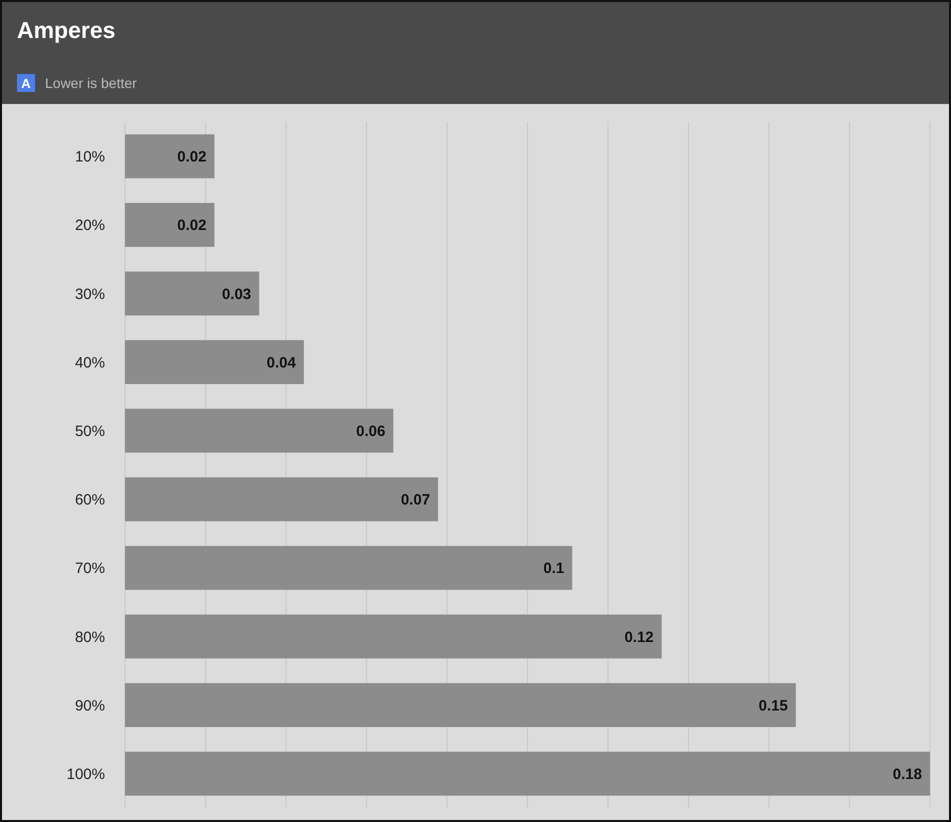 The image size is (951, 822). Describe the element at coordinates (89, 637) in the screenshot. I see `y-tick-label: 80%` at that location.